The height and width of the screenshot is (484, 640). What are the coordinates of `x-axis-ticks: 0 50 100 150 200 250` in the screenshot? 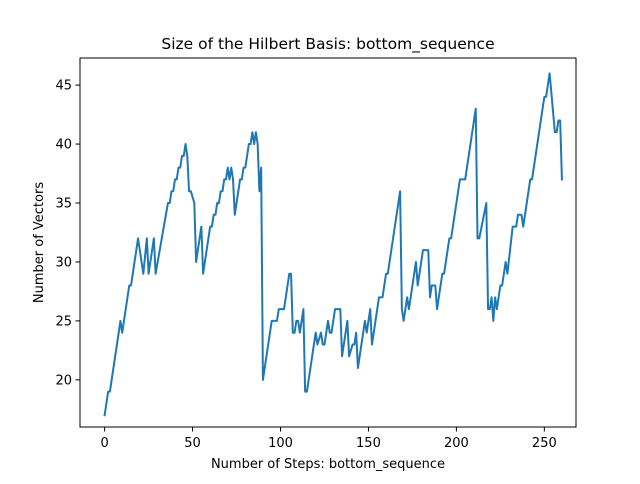 It's located at (328, 439).